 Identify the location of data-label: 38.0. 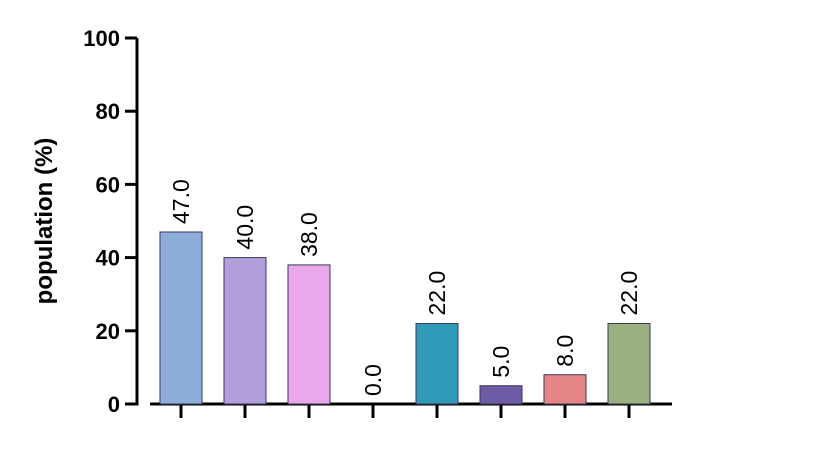
(309, 234).